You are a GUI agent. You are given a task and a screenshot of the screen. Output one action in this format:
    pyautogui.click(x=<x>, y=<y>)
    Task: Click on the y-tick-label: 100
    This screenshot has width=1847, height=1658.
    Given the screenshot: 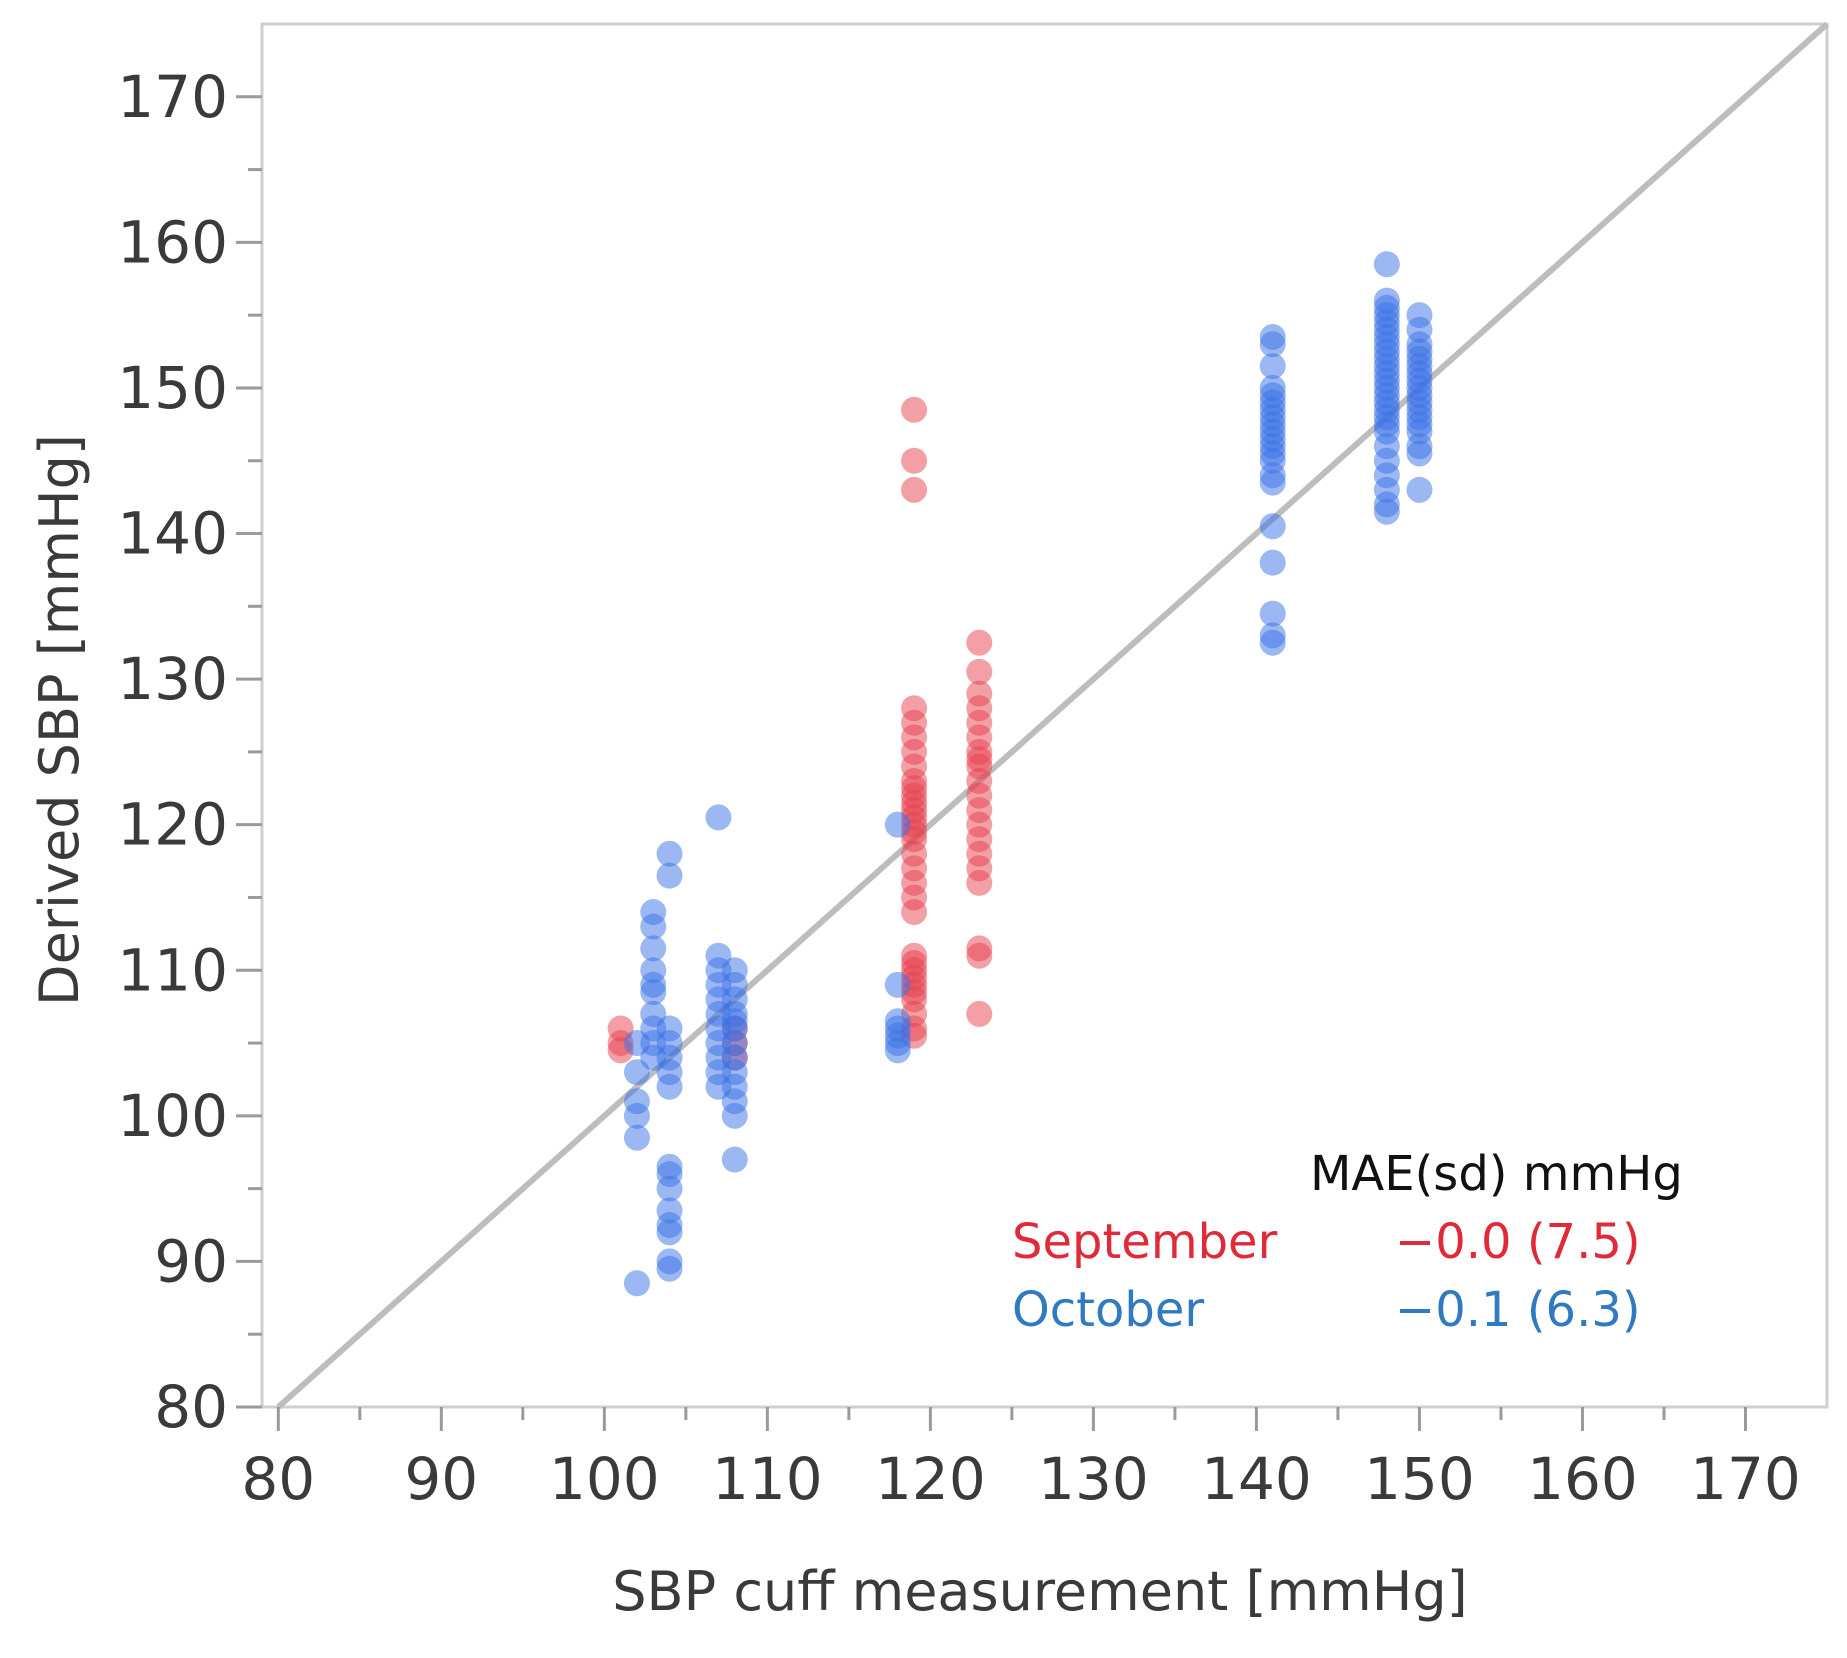 What is the action you would take?
    pyautogui.click(x=172, y=1116)
    